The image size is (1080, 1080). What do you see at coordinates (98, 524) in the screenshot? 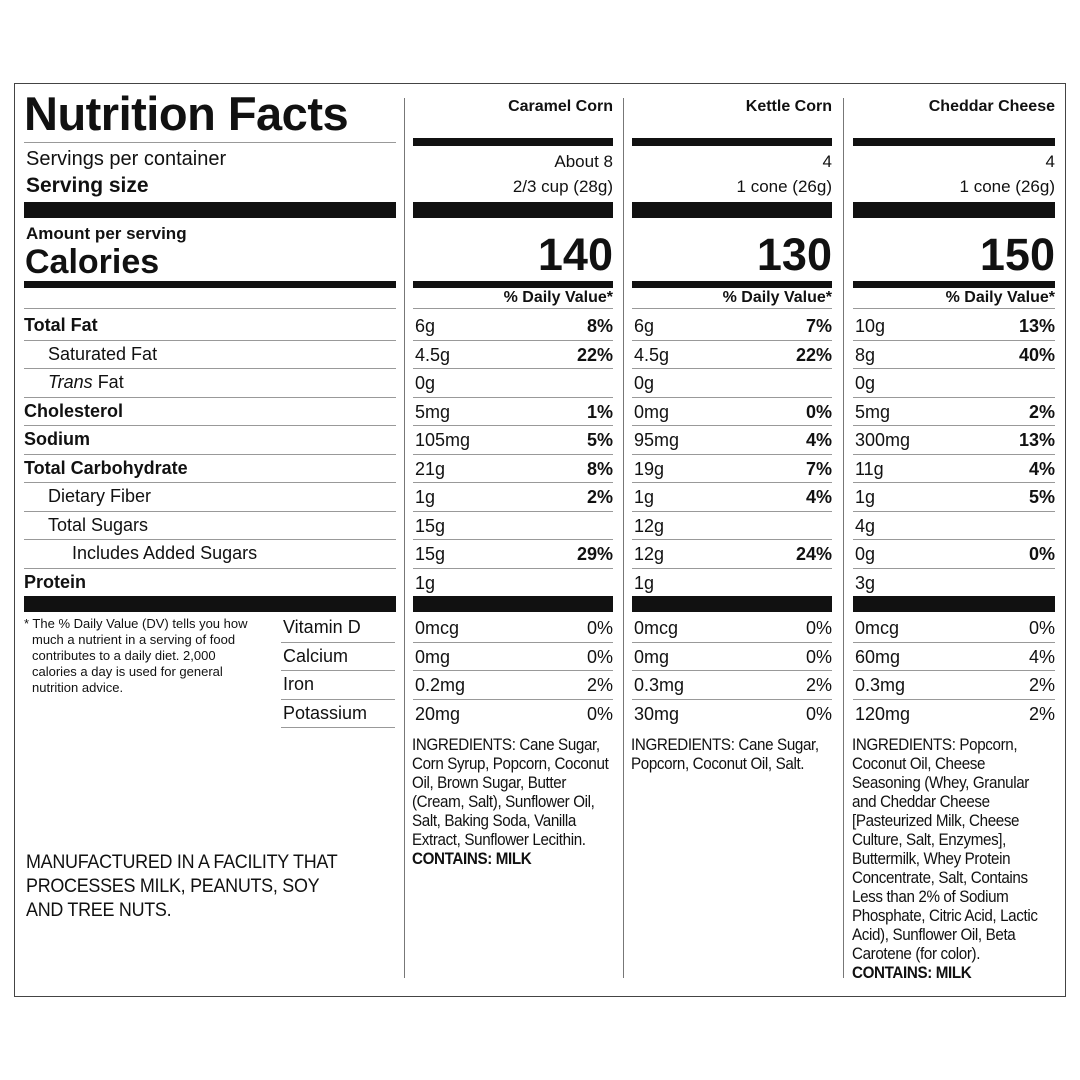
I see `nutrient-label-text: Total Sugars` at bounding box center [98, 524].